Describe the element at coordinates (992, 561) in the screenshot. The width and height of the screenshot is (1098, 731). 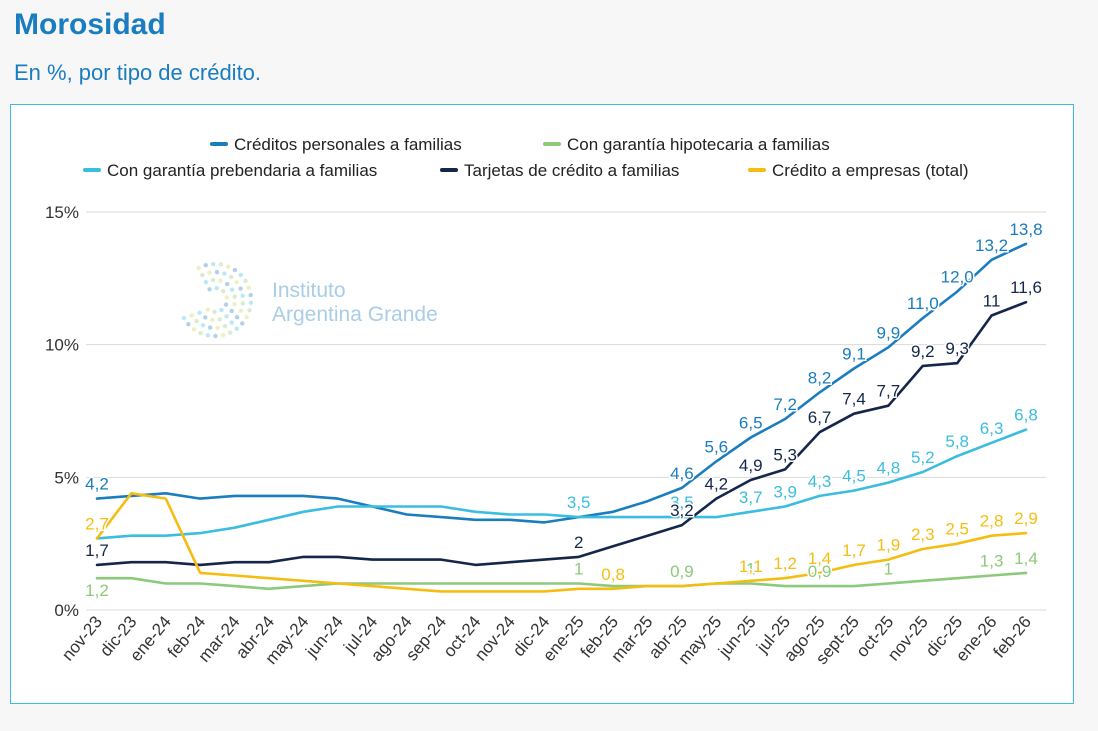
I see `data-label: 1,3` at that location.